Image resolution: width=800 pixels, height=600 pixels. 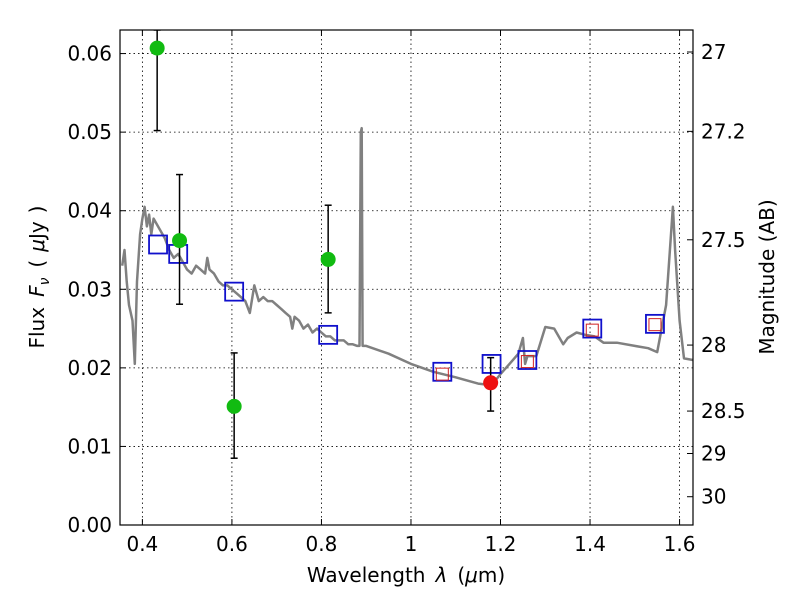 What do you see at coordinates (406, 575) in the screenshot?
I see `x-axis-title: Wavelength λ (μm)` at bounding box center [406, 575].